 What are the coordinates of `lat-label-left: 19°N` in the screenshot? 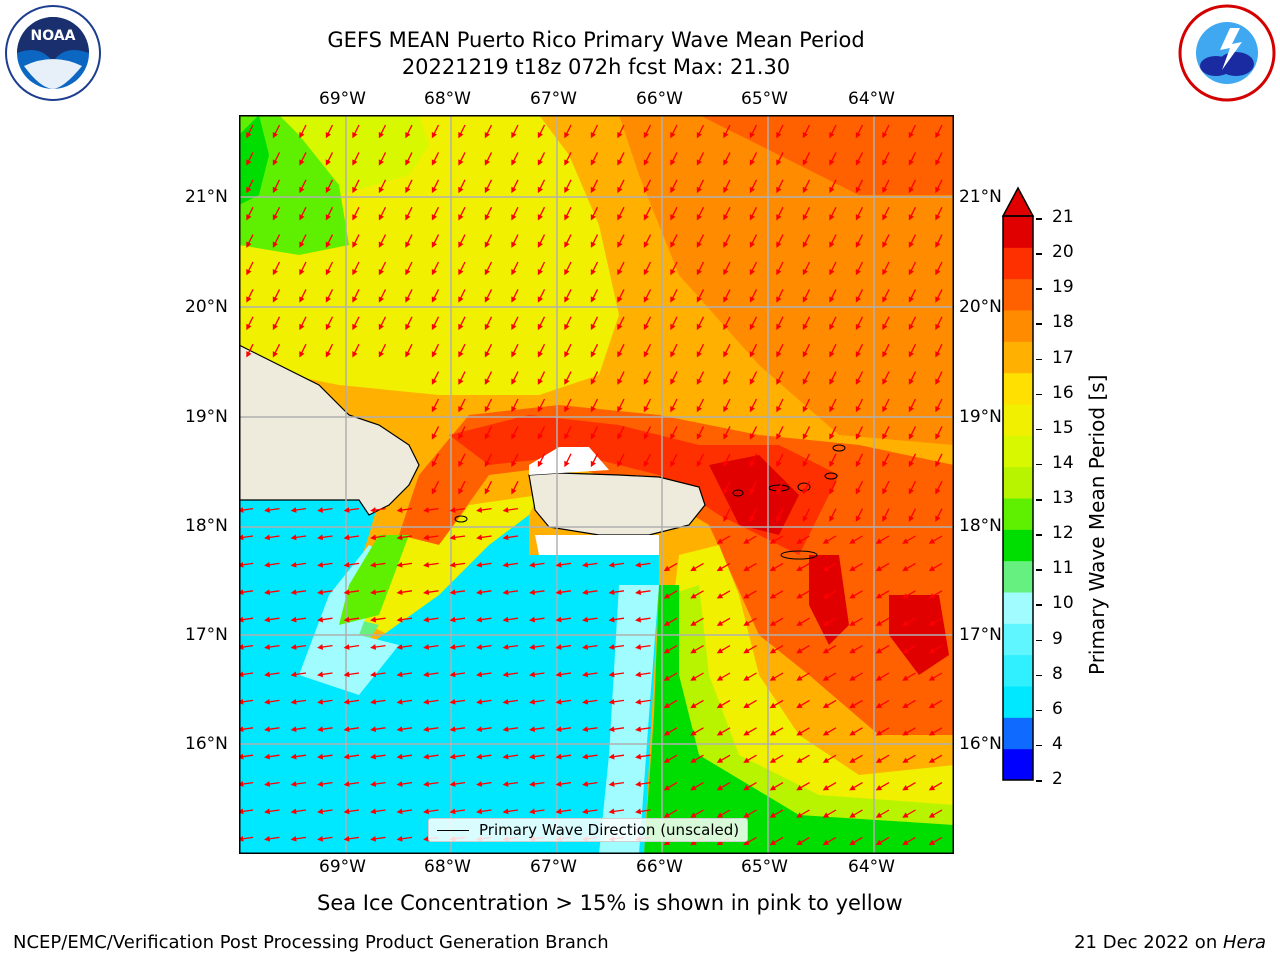 It's located at (206, 417).